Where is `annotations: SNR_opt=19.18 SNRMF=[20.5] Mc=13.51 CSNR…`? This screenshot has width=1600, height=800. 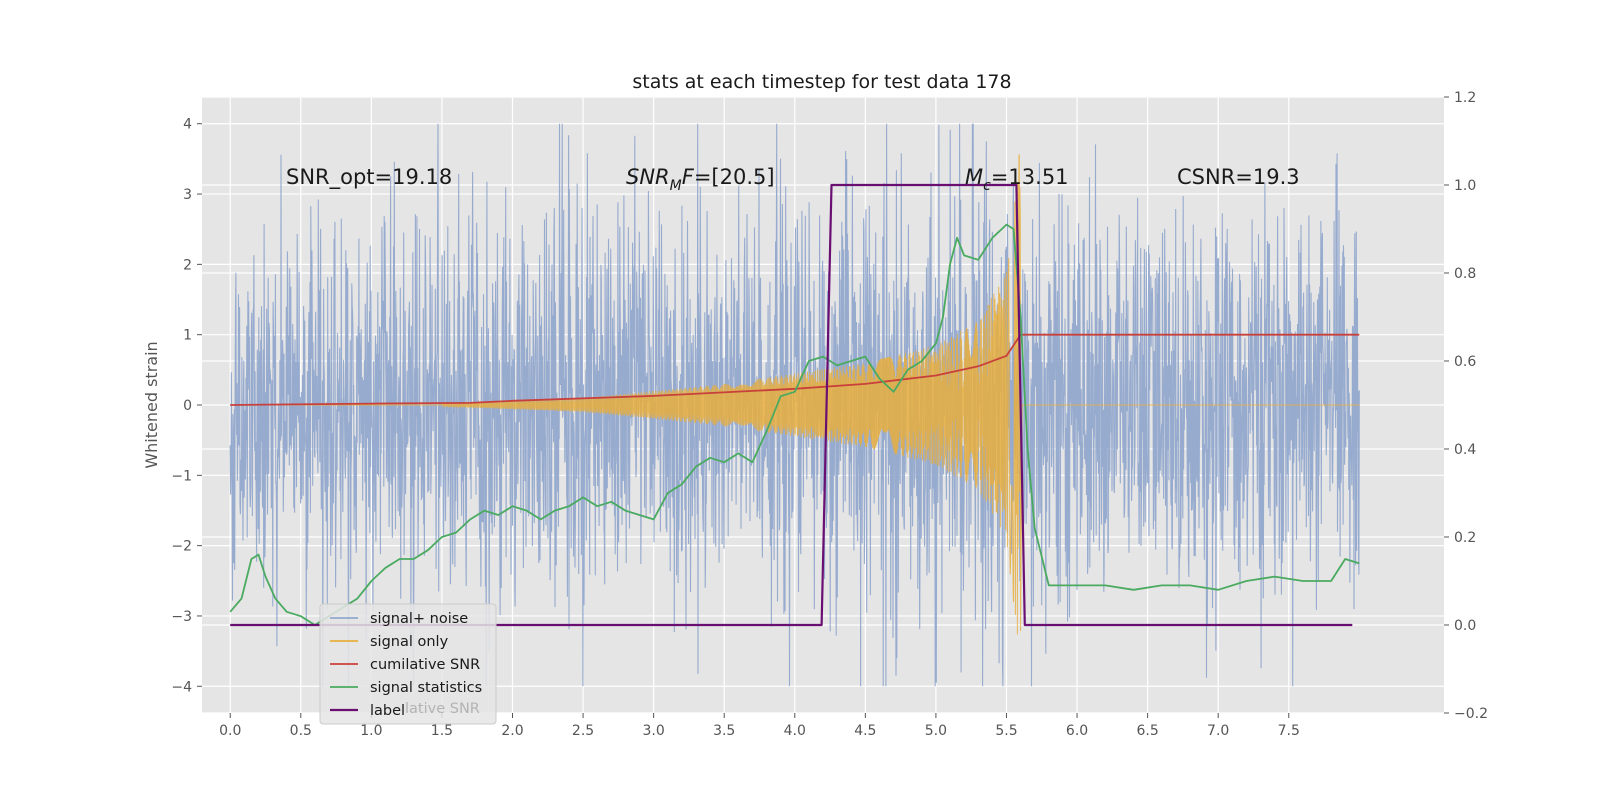
annotations: SNR_opt=19.18 SNRMF=[20.5] Mc=13.51 CSNR… is located at coordinates (793, 179).